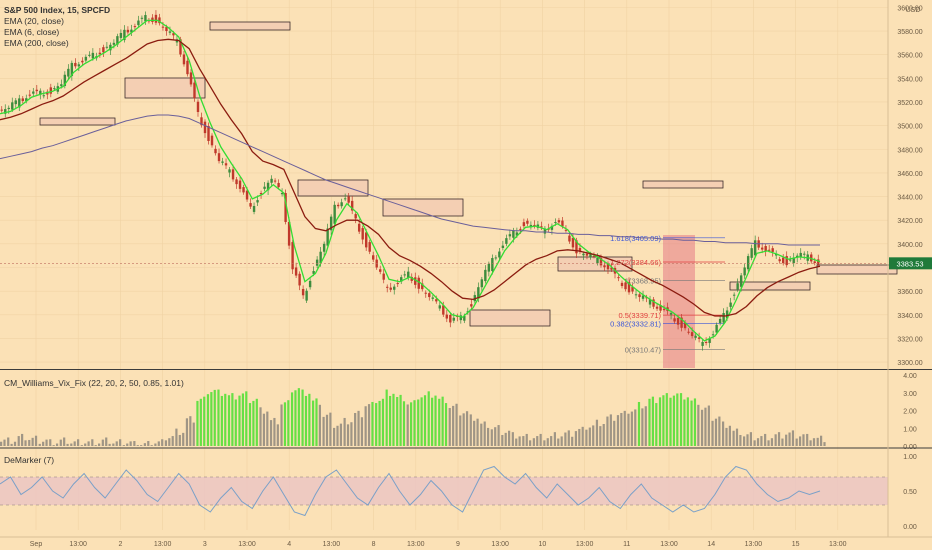 The width and height of the screenshot is (932, 550). What do you see at coordinates (36, 43) in the screenshot?
I see `indicator-ema200: EMA (200, close)` at bounding box center [36, 43].